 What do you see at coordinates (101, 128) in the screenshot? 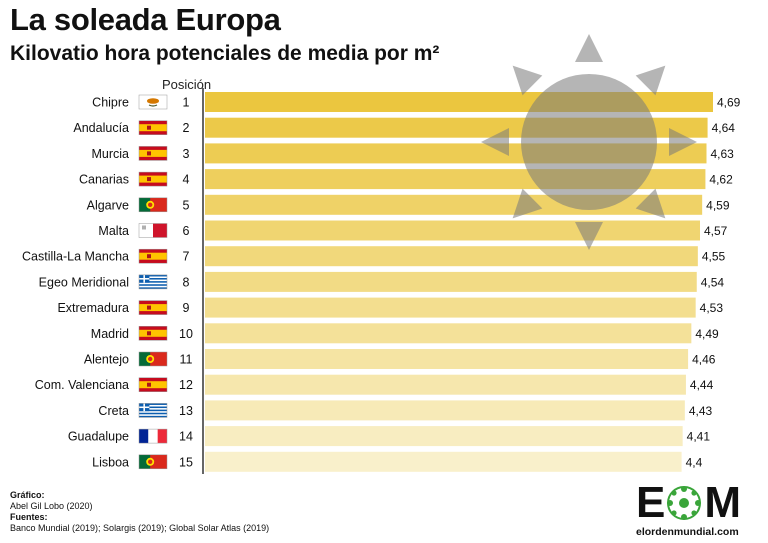
I see `category-label: Andalucía` at bounding box center [101, 128].